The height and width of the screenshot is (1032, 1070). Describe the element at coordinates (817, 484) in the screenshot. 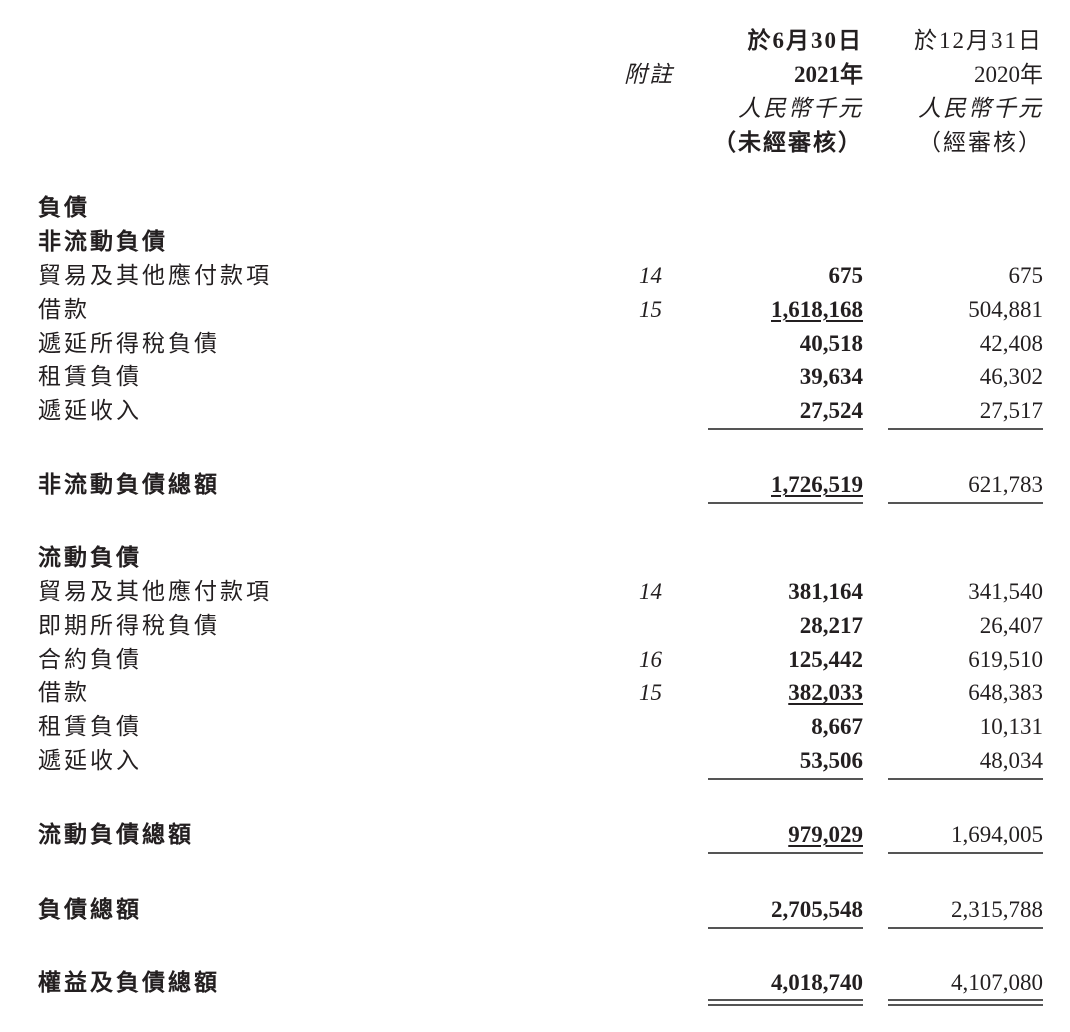

I see `non-current-total-2021: 1,726,519` at that location.